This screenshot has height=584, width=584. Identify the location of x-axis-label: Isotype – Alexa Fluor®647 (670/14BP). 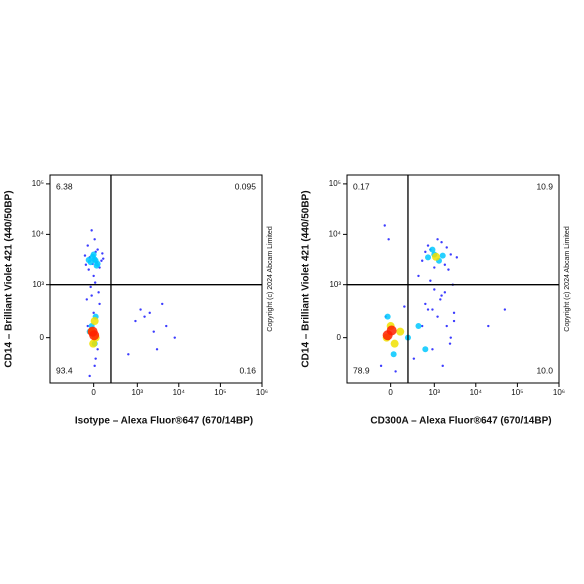
(164, 421).